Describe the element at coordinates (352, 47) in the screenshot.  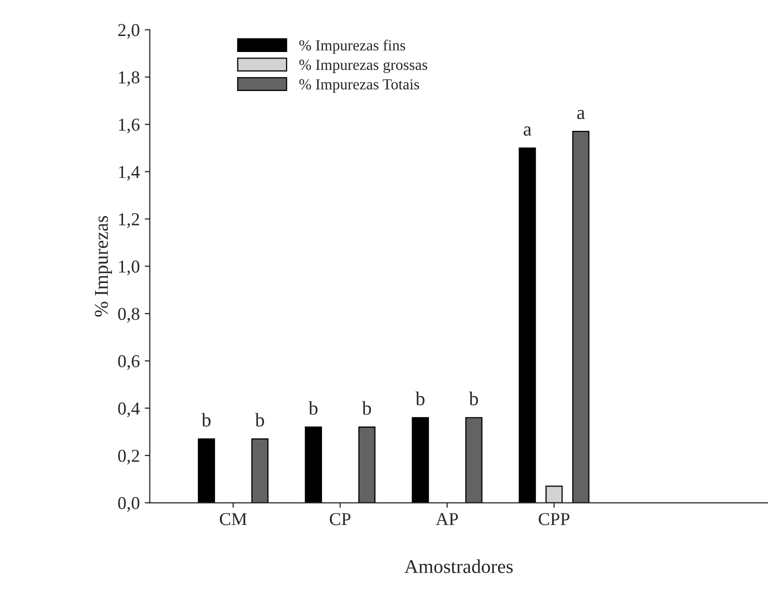
I see `legend-label: % Impurezas fins` at that location.